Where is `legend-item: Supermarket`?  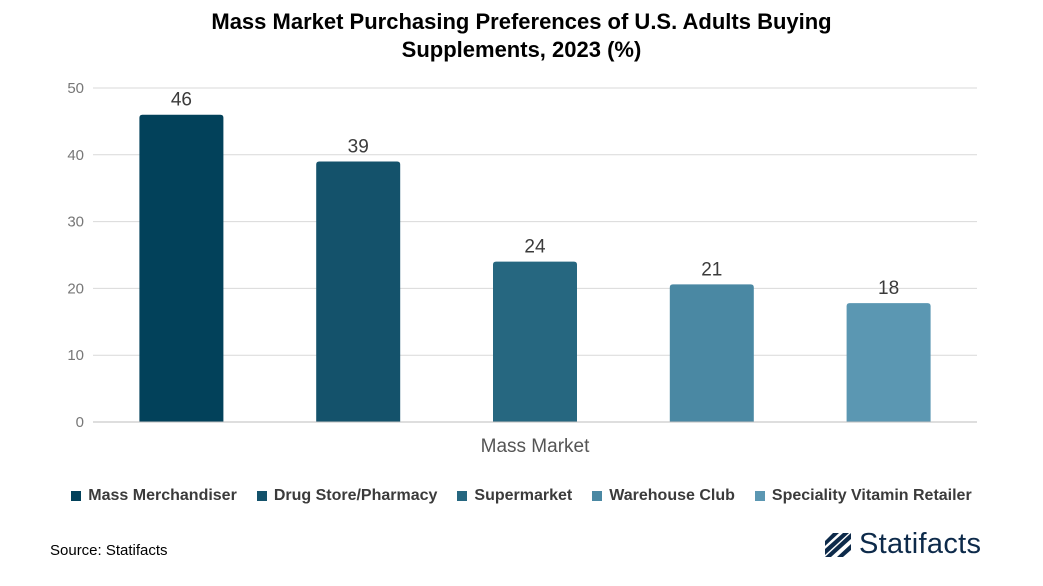
legend-item: Supermarket is located at coordinates (514, 496).